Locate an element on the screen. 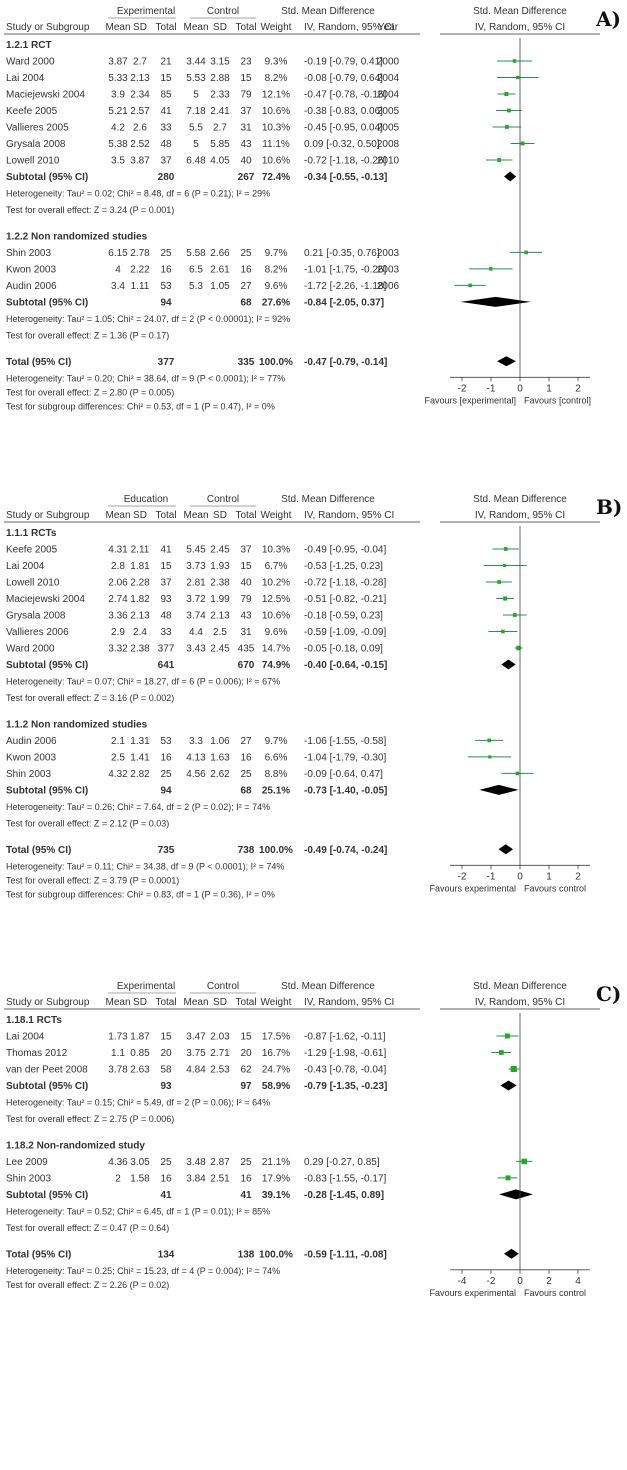 The image size is (627, 1470). study-row-sd2: 4.05 is located at coordinates (220, 161).